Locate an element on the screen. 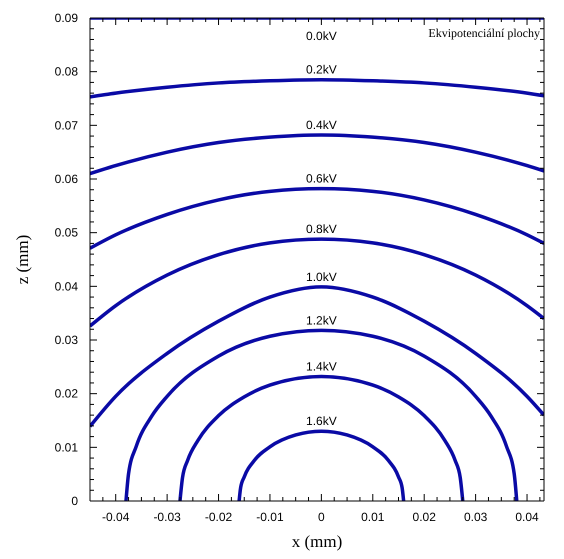 This screenshot has width=564, height=559. x-tick-label: -0.02 is located at coordinates (218, 517).